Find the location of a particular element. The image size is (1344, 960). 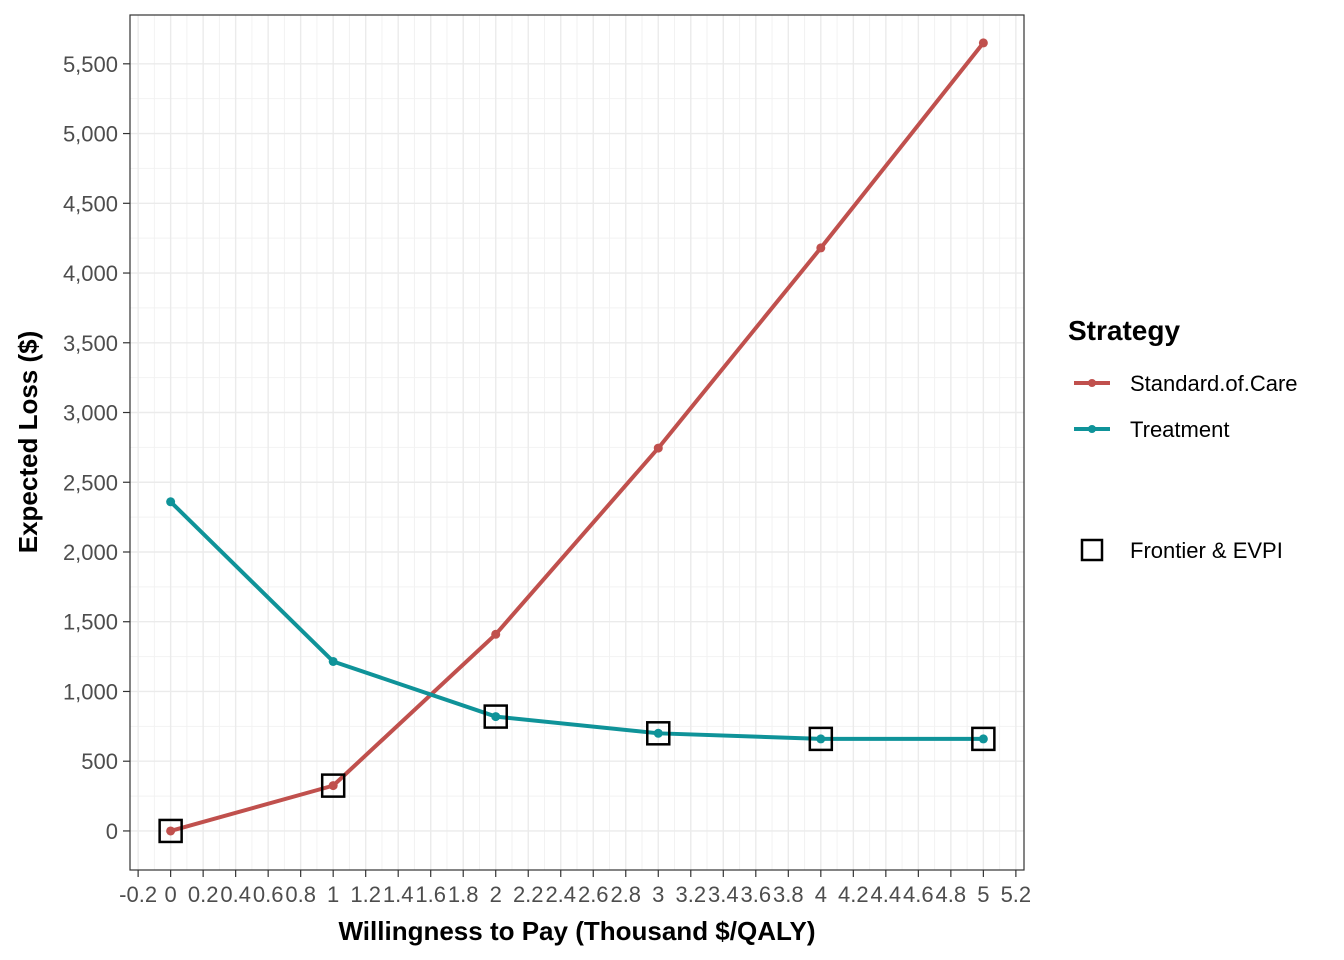

y-tick-label: 2,000 is located at coordinates (90, 552).